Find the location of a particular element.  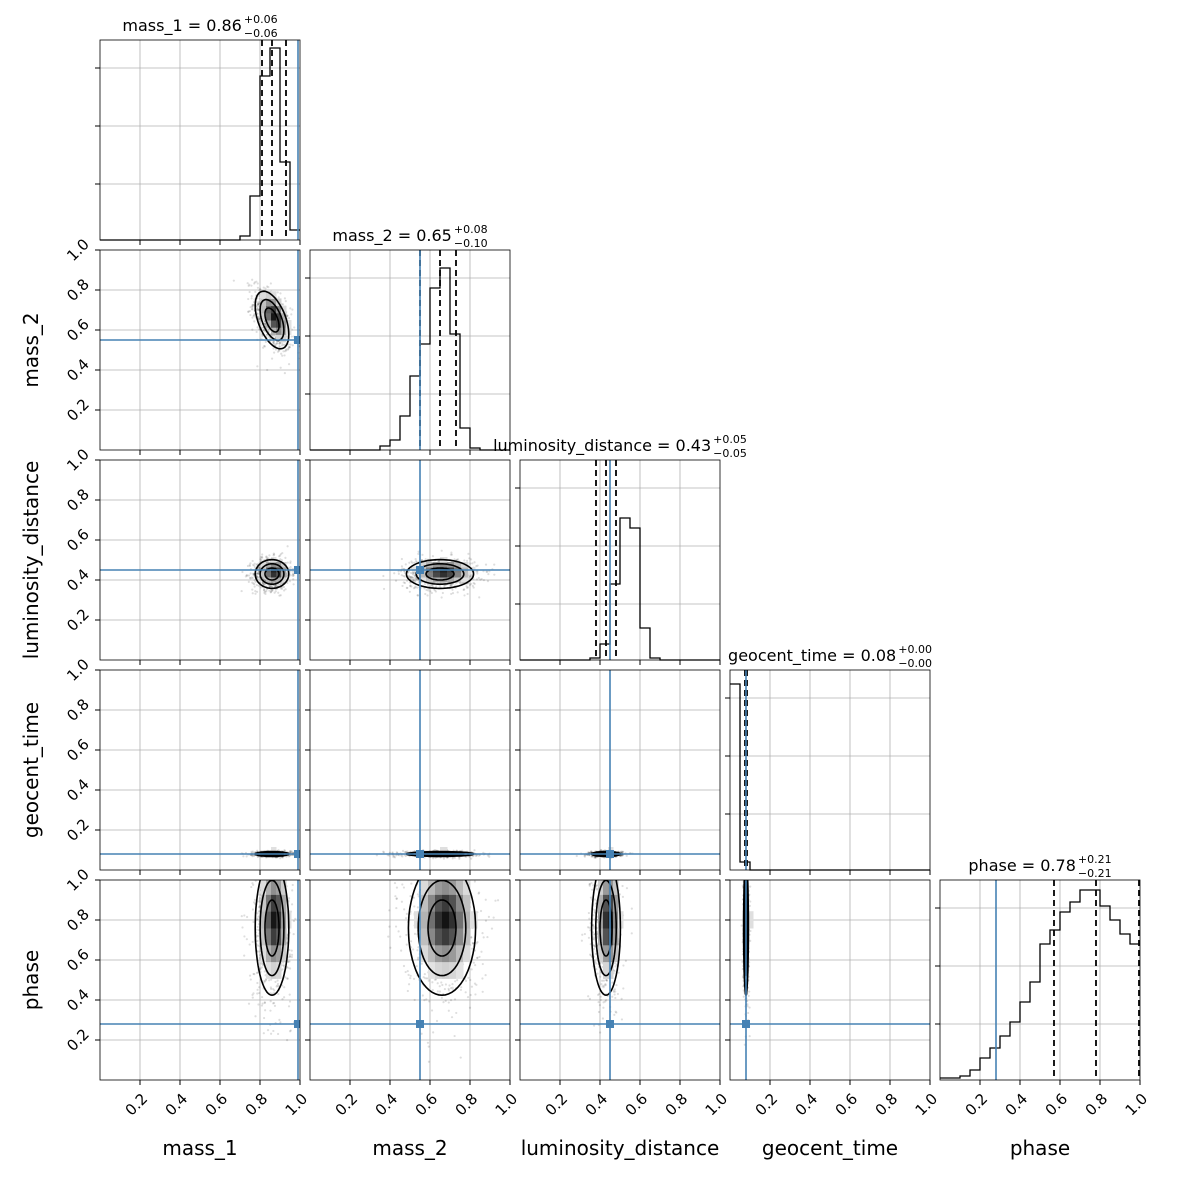

scatter-panel-mass_1-vs-geocent_time is located at coordinates (200, 770).